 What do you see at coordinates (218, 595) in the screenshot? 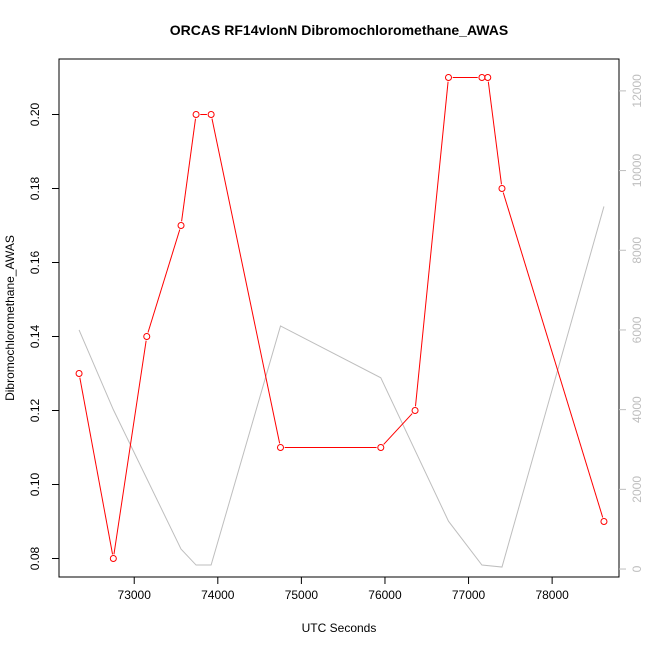
I see `x-tick-label: 74000` at bounding box center [218, 595].